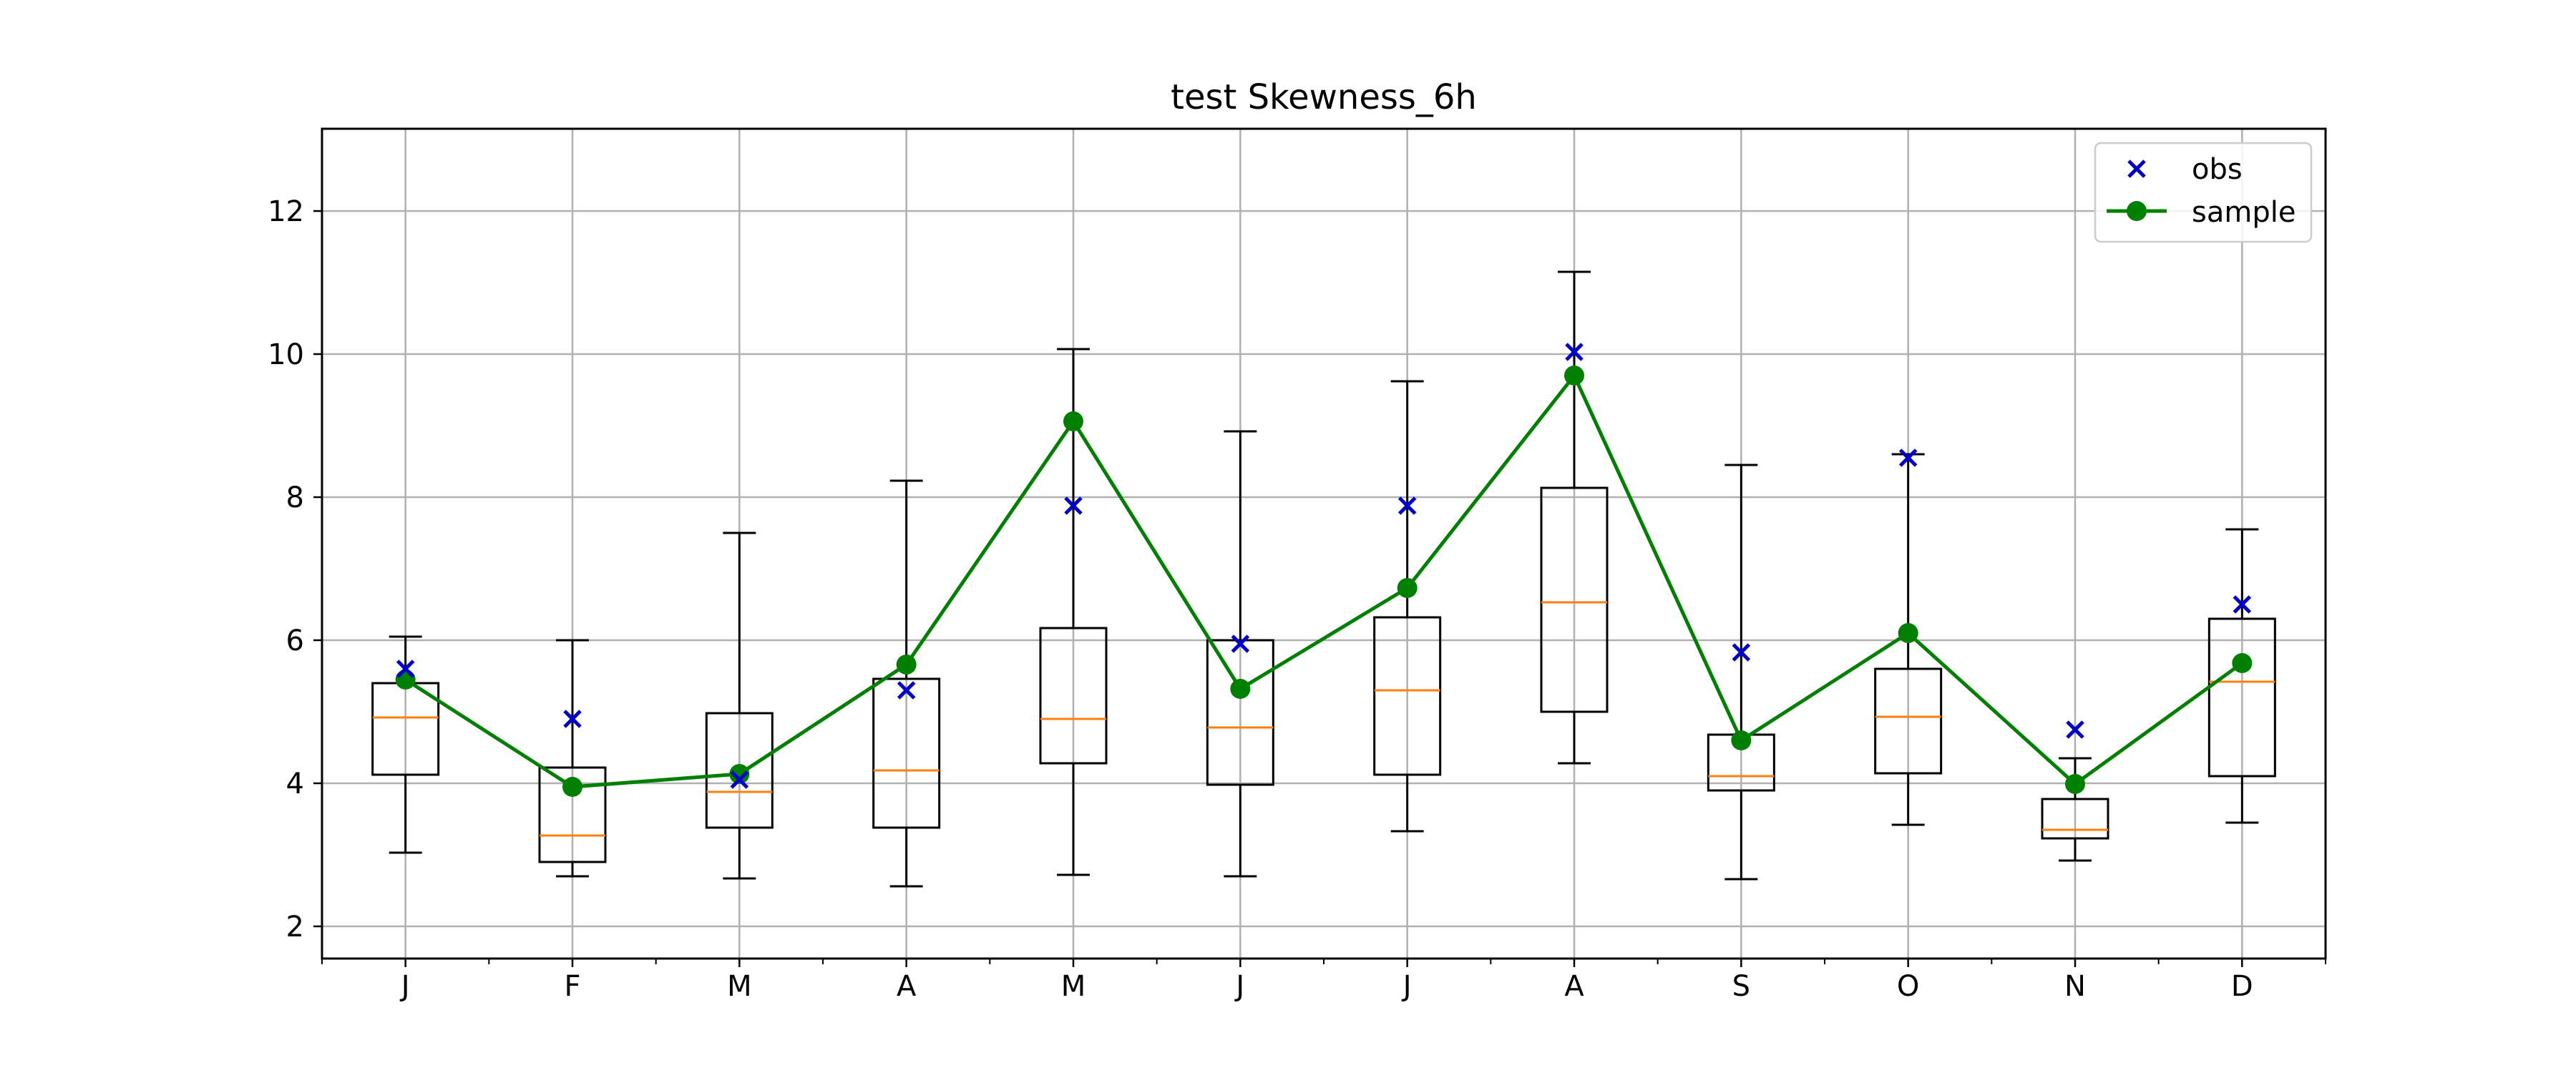 This screenshot has height=1073, width=2576. I want to click on y-tick-label: 4, so click(295, 784).